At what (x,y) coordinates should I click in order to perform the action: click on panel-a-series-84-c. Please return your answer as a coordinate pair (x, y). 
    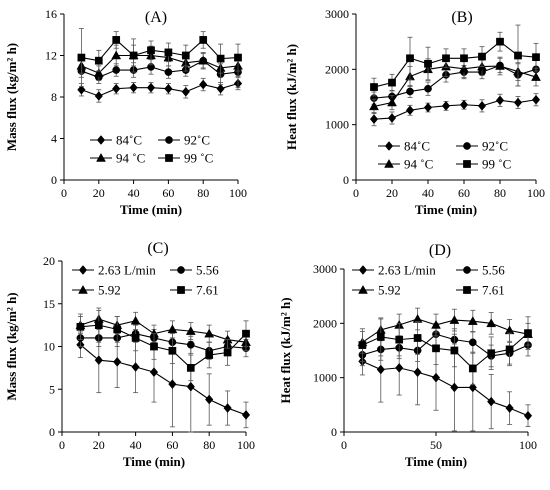
    Looking at the image, I should click on (160, 89).